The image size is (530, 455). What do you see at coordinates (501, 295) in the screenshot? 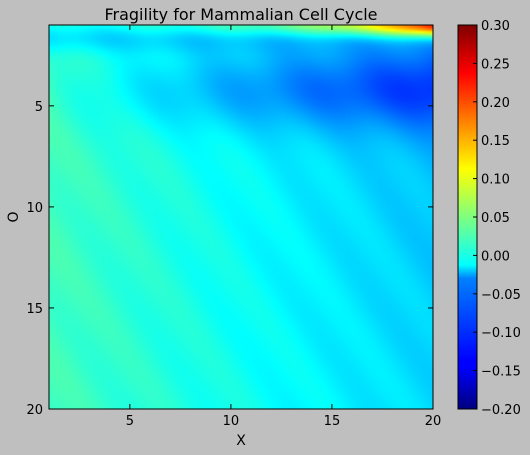
I see `colorbar-tick-label: −0.05` at bounding box center [501, 295].